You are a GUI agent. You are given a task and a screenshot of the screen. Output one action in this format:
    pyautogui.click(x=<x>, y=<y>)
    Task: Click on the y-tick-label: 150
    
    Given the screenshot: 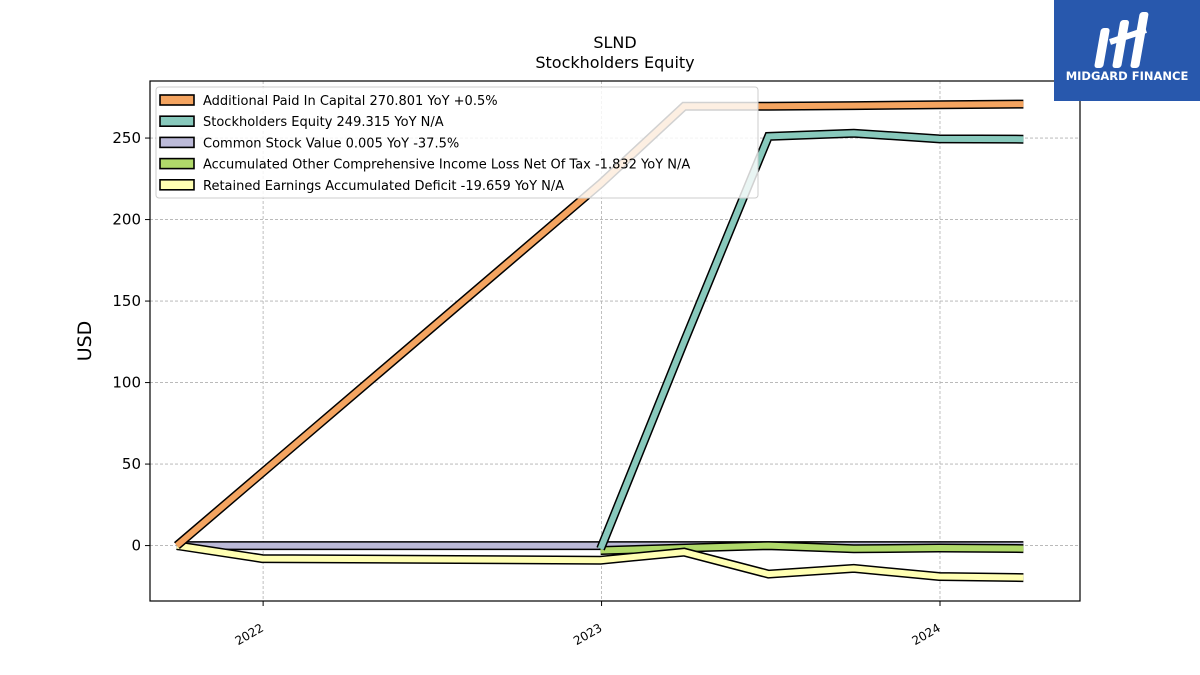 What is the action you would take?
    pyautogui.click(x=126, y=301)
    